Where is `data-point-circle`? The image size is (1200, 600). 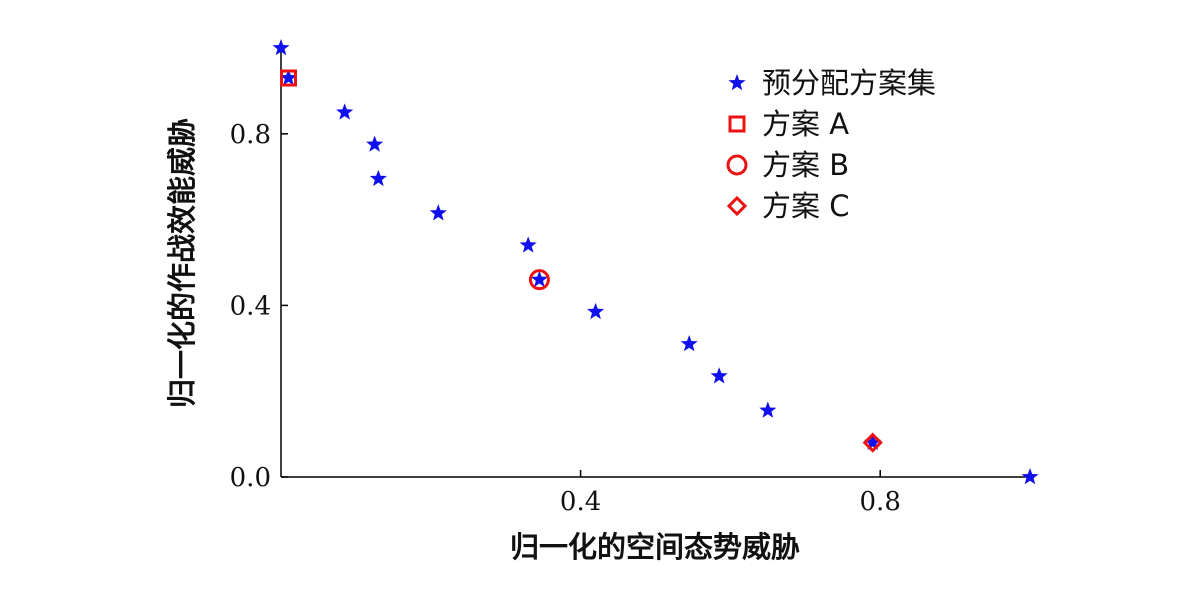
data-point-circle is located at coordinates (539, 280).